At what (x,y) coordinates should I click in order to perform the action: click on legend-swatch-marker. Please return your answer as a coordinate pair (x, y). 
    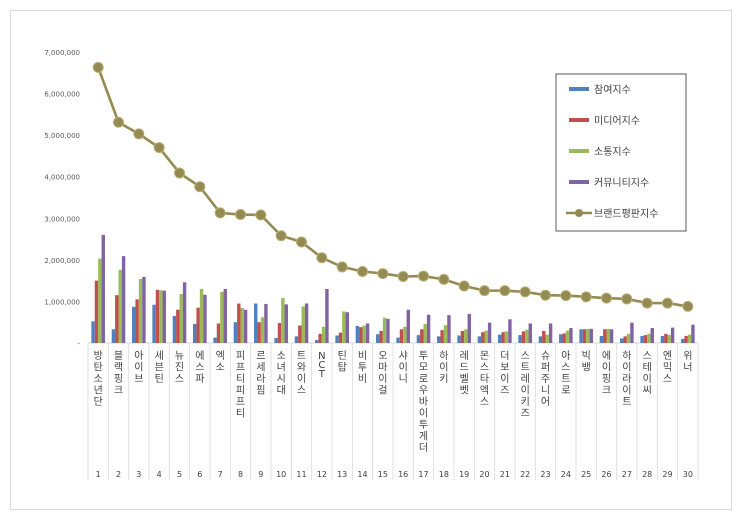
    Looking at the image, I should click on (579, 213).